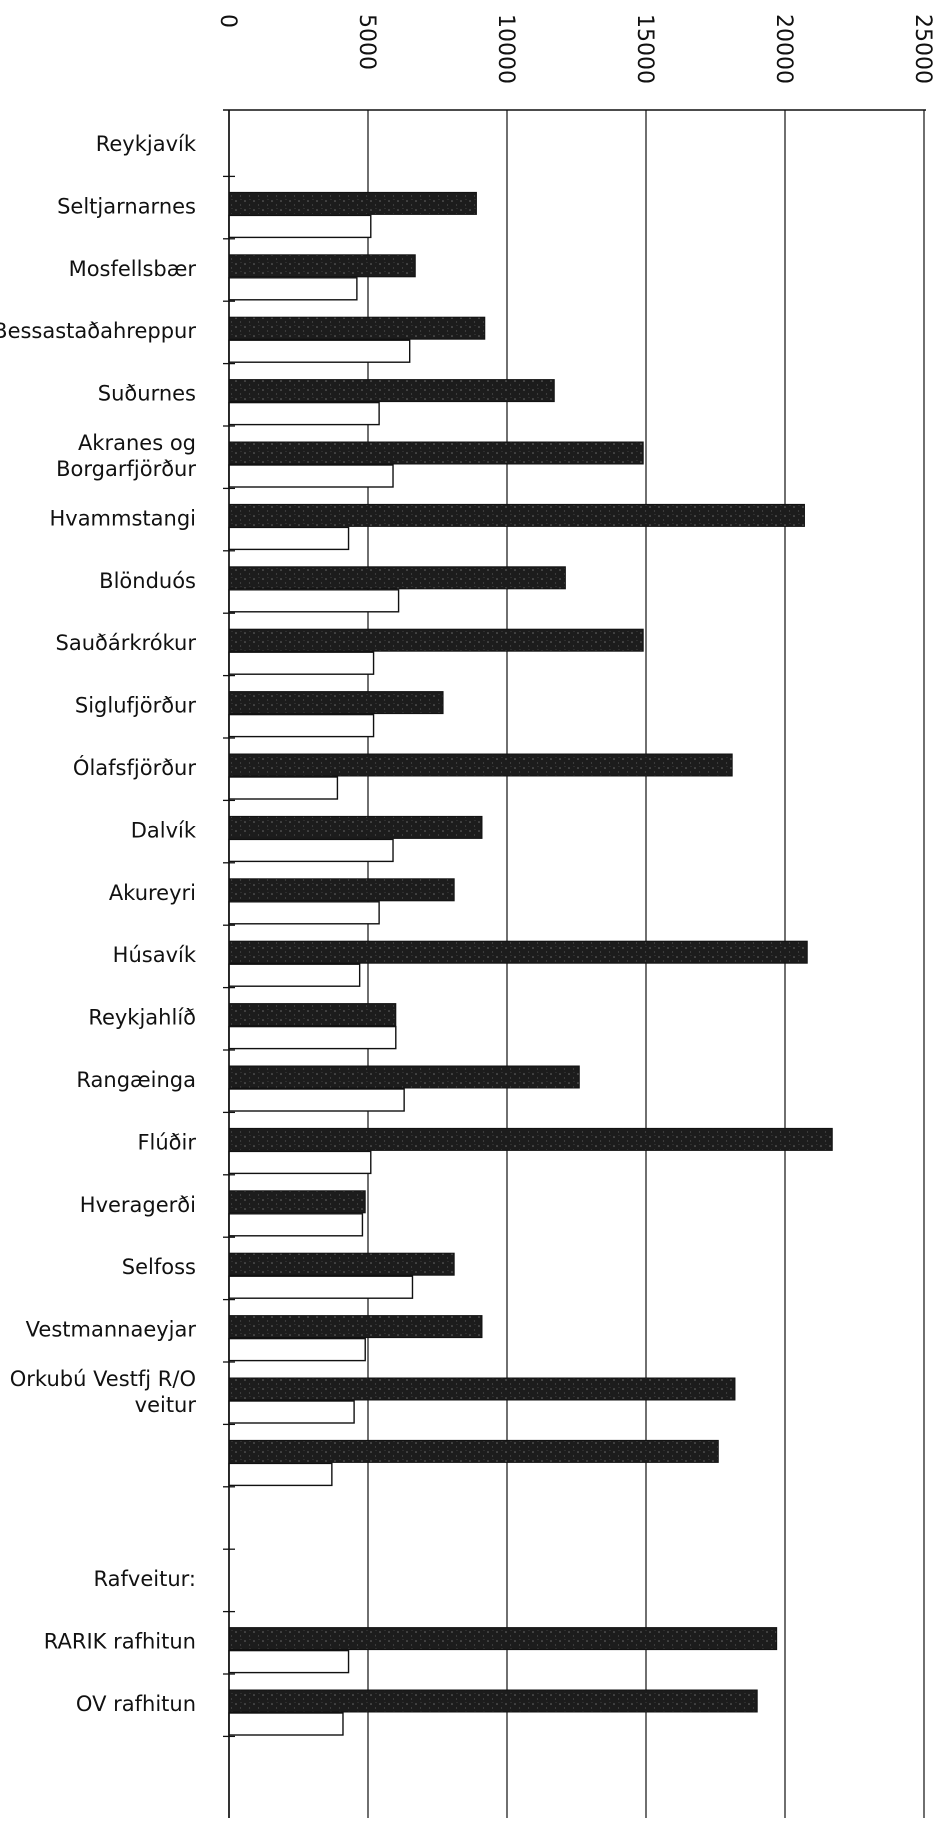 The image size is (949, 1823). Describe the element at coordinates (166, 1405) in the screenshot. I see `category-label: veitur` at that location.